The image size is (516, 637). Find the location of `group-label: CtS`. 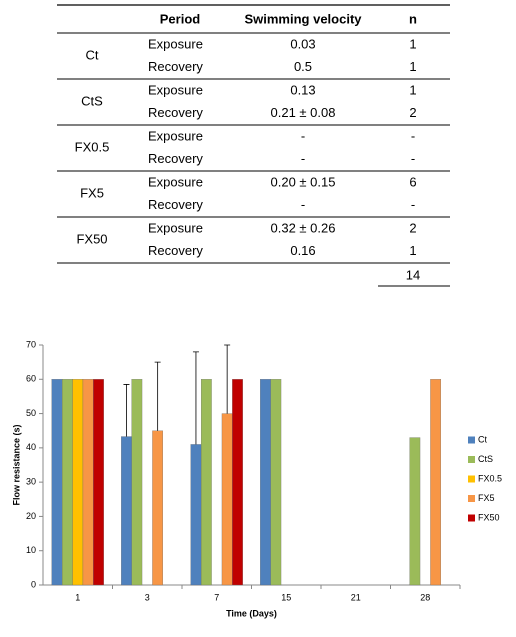

group-label: CtS is located at coordinates (92, 100).